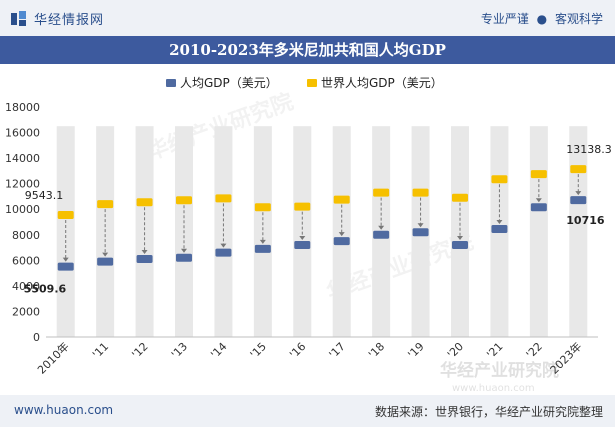  Describe the element at coordinates (297, 350) in the screenshot. I see `x-tick-label: '16` at that location.